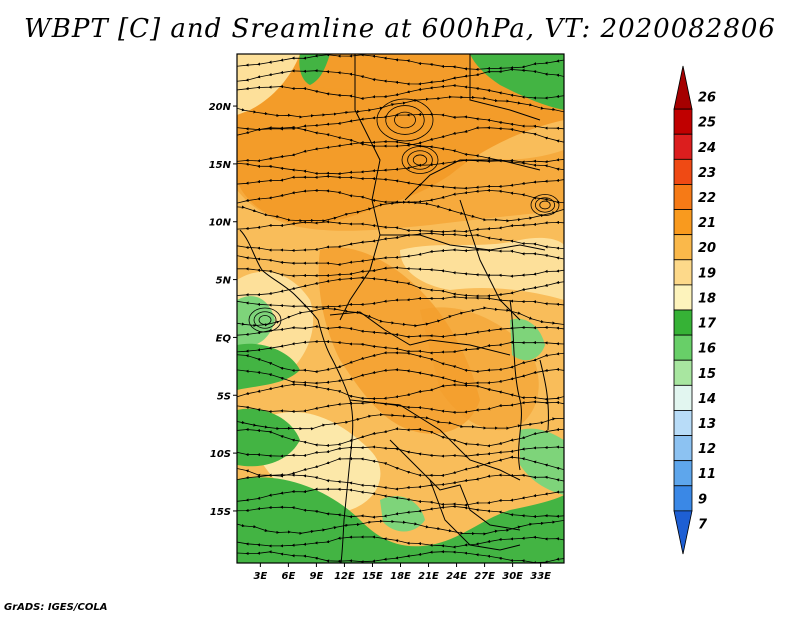  I want to click on colorbar-label: 12, so click(707, 449).